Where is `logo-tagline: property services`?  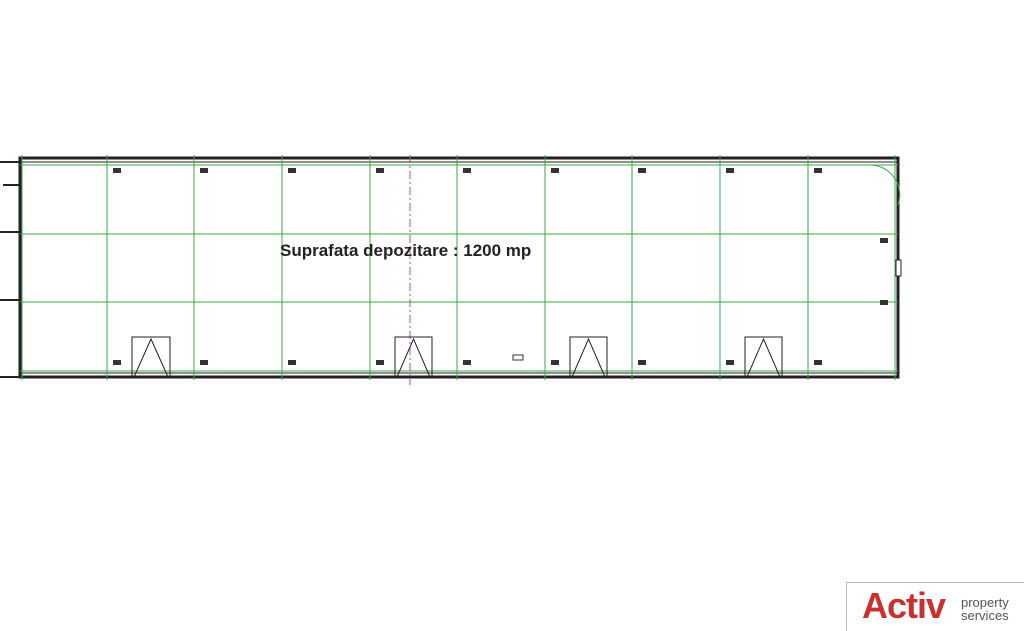
logo-tagline: property services is located at coordinates (985, 609).